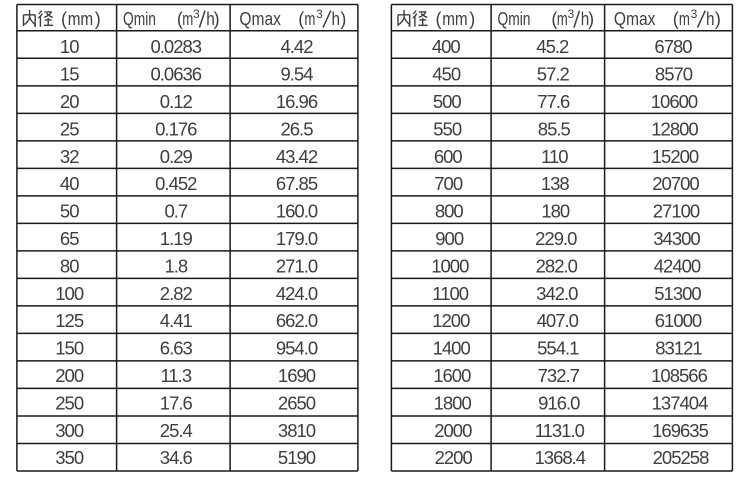 The width and height of the screenshot is (750, 483). Describe the element at coordinates (559, 375) in the screenshot. I see `svg-text: 732.7` at that location.